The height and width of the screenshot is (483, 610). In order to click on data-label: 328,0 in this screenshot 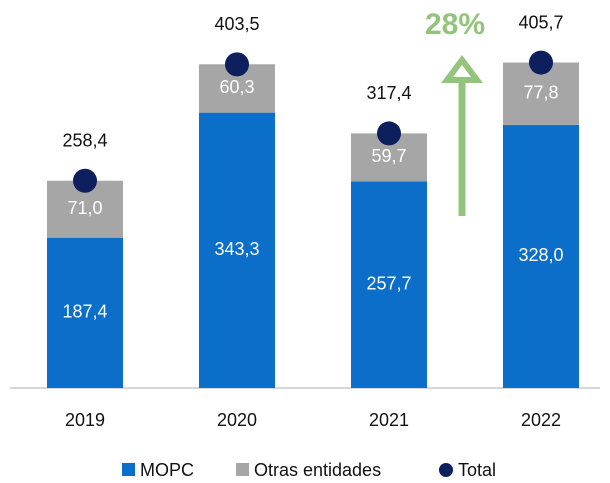, I will do `click(540, 255)`.